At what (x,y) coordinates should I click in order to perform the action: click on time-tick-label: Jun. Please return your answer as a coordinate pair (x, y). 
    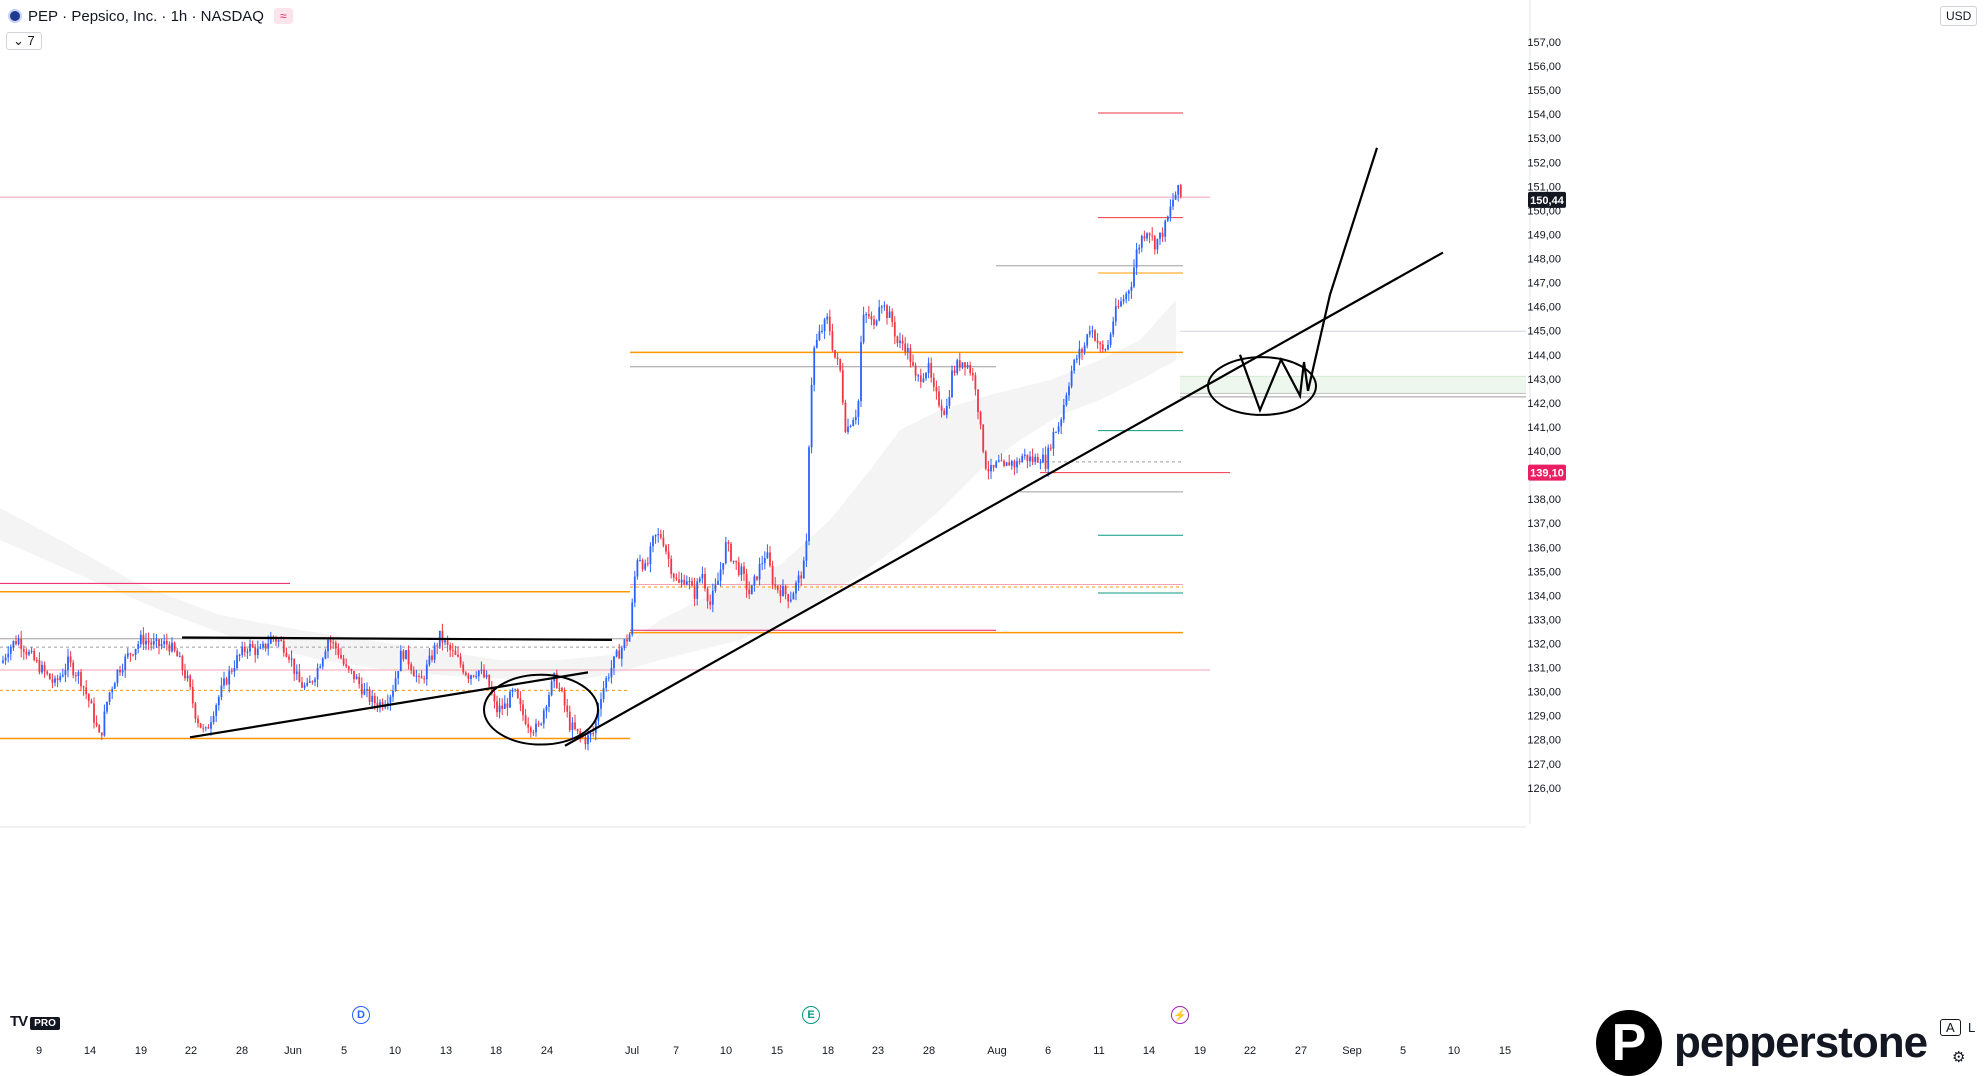
    Looking at the image, I should click on (293, 1051).